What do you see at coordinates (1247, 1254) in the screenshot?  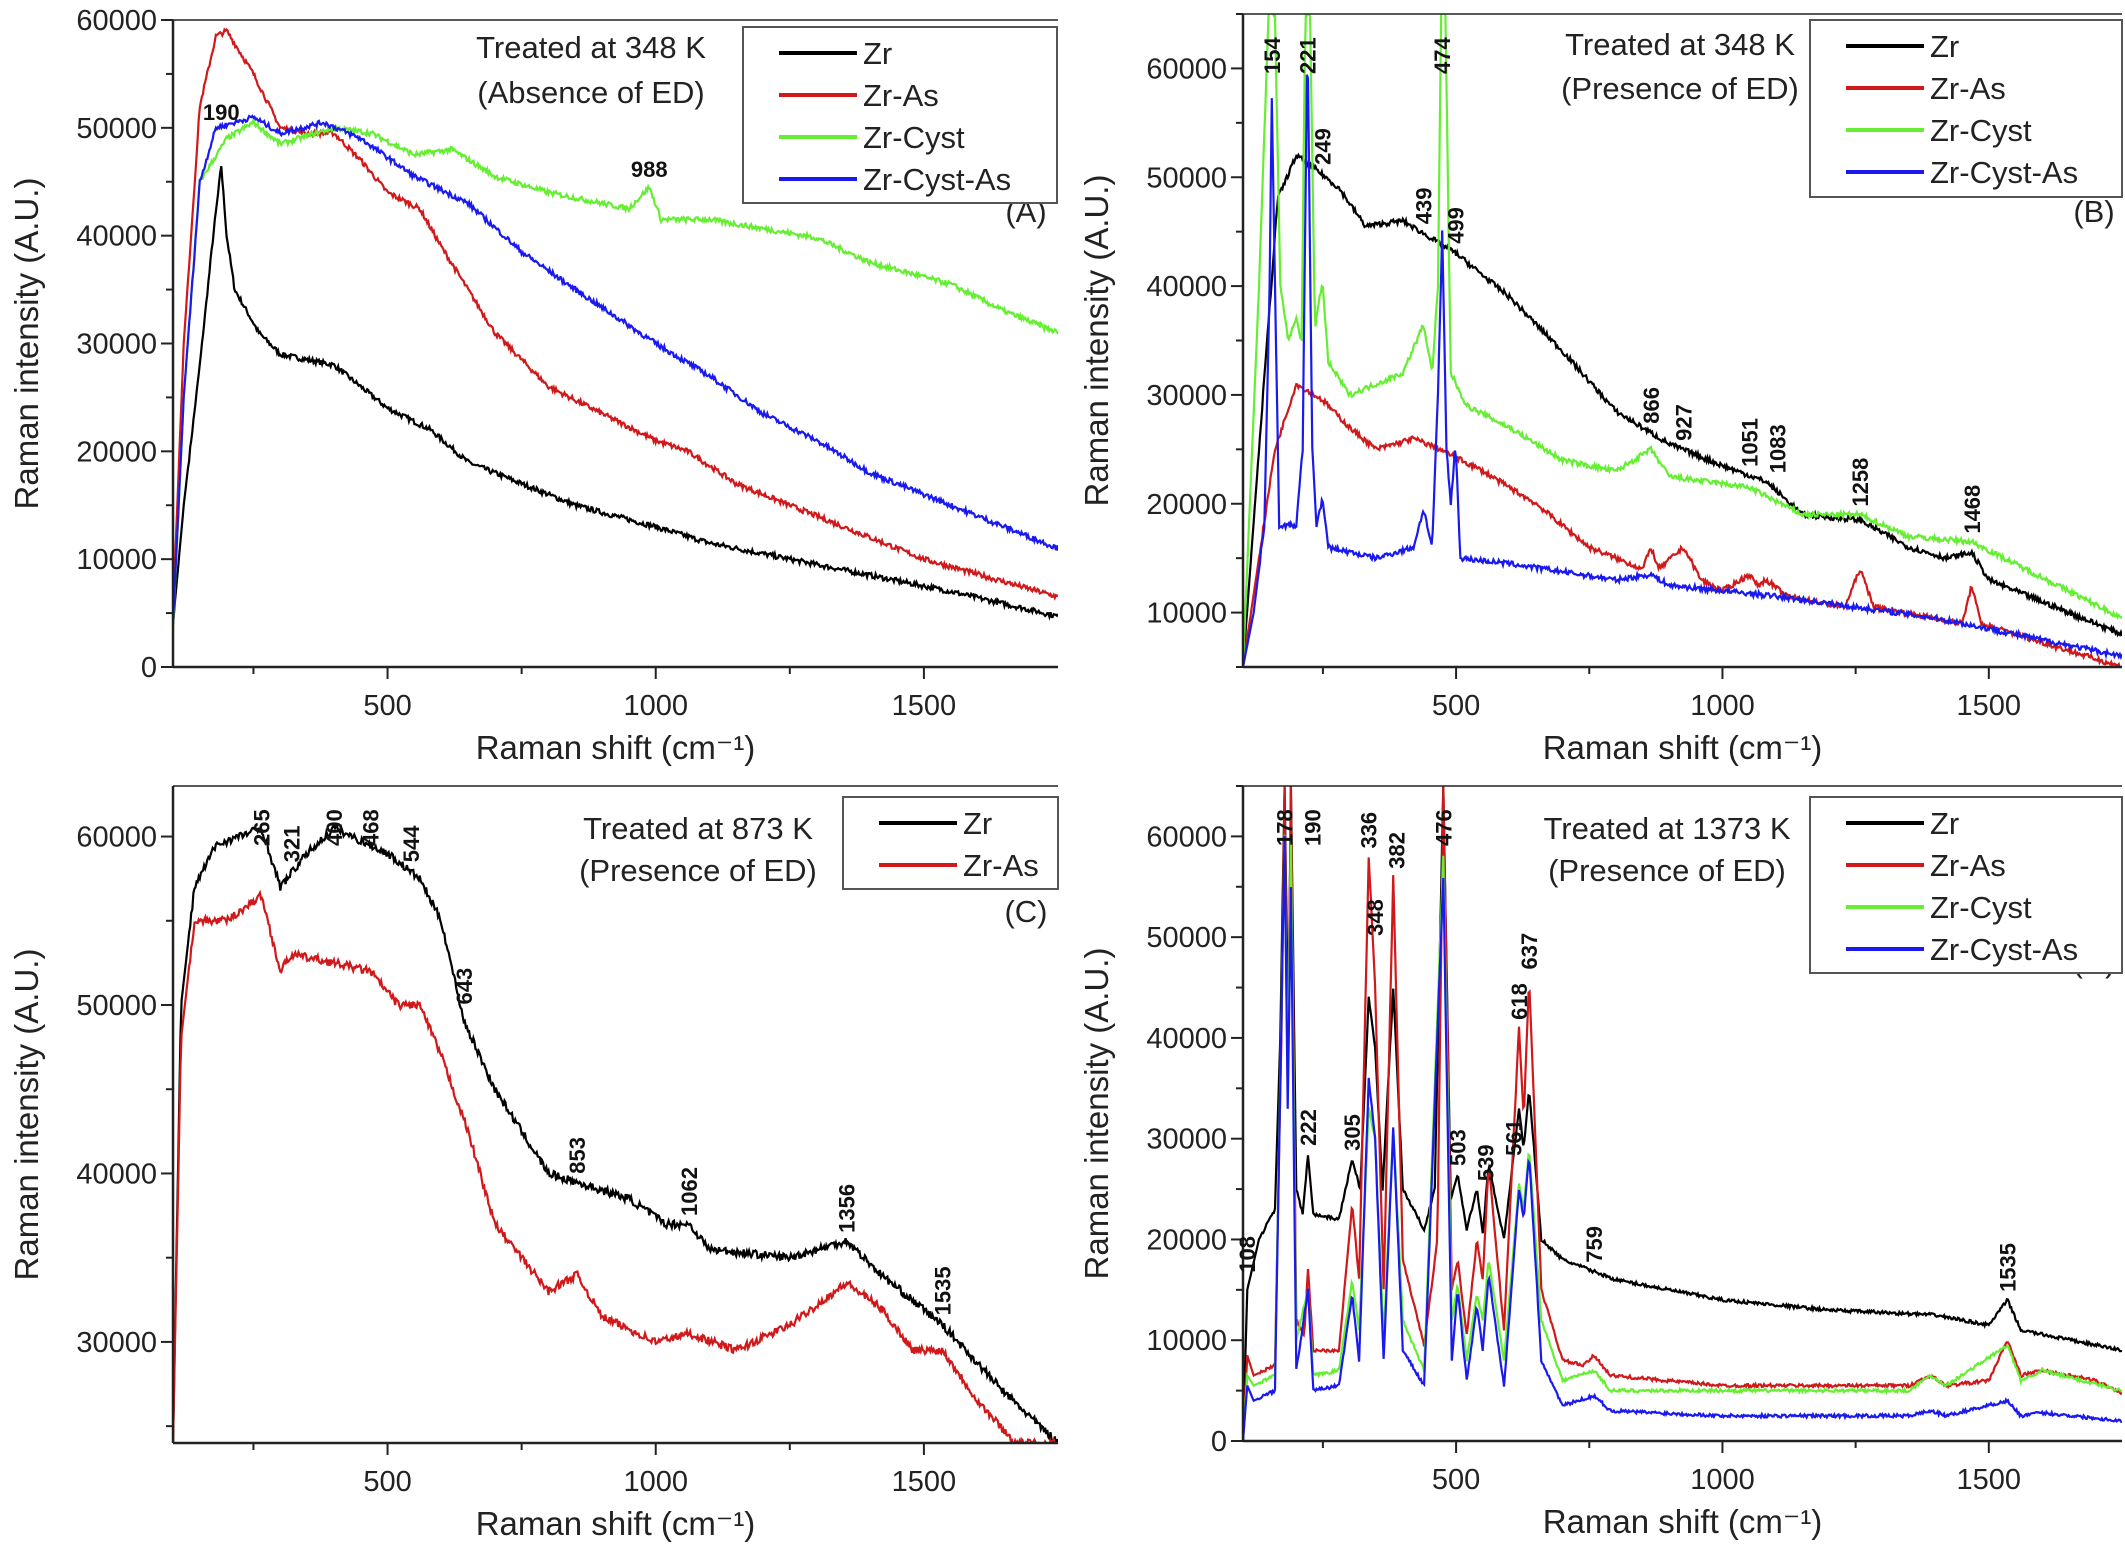 I see `peak-label: 108` at bounding box center [1247, 1254].